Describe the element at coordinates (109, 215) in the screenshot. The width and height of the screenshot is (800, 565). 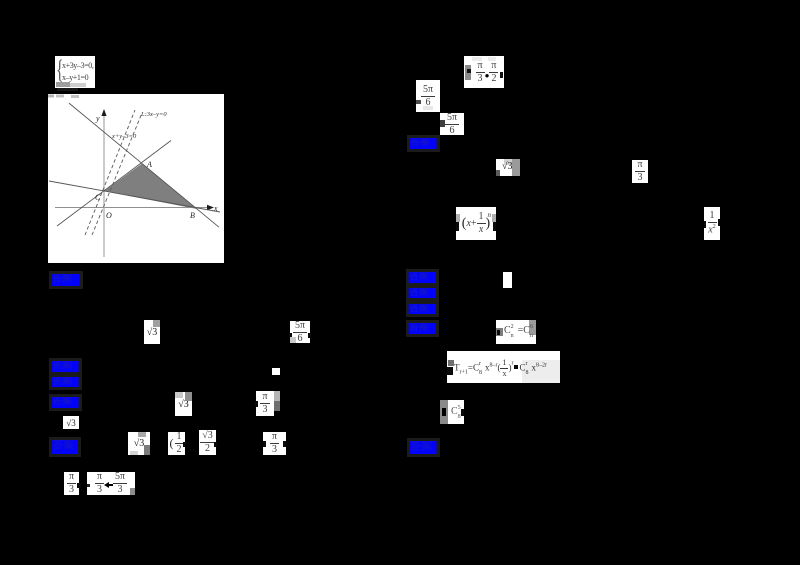
I see `svg-text: O` at that location.